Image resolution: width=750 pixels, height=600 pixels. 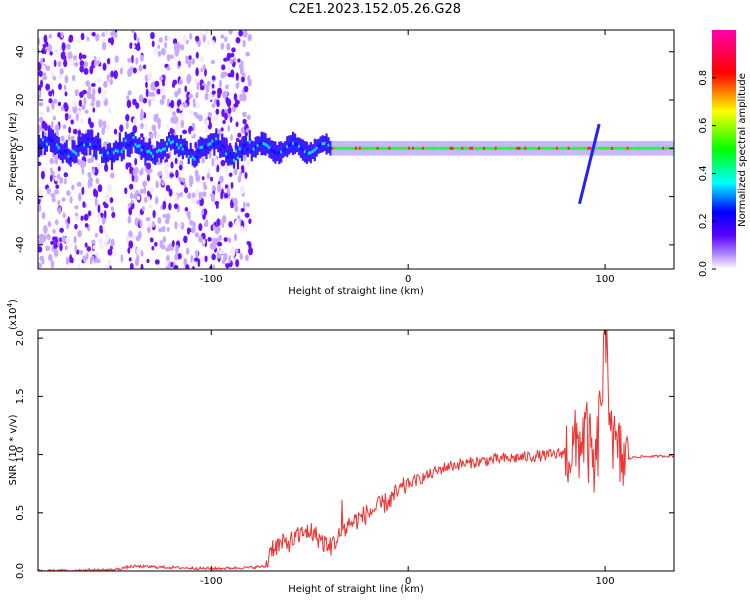 What do you see at coordinates (703, 126) in the screenshot?
I see `colorbar-tick-label: 0.6` at bounding box center [703, 126].